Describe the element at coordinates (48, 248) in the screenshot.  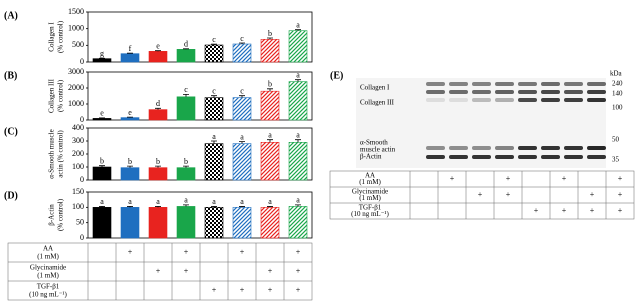
I see `treatment-name: AA` at that location.